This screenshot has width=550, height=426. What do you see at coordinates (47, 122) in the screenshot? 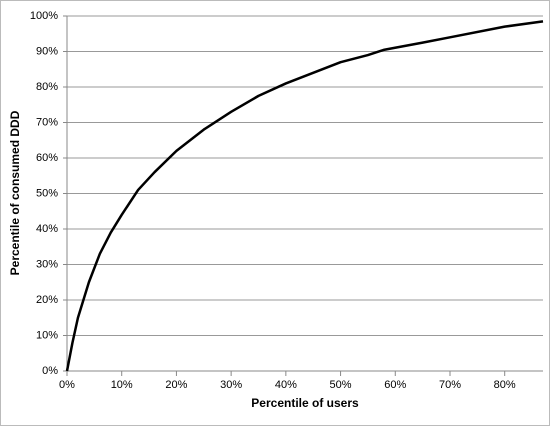
I see `y-tick-label: 70%` at bounding box center [47, 122].